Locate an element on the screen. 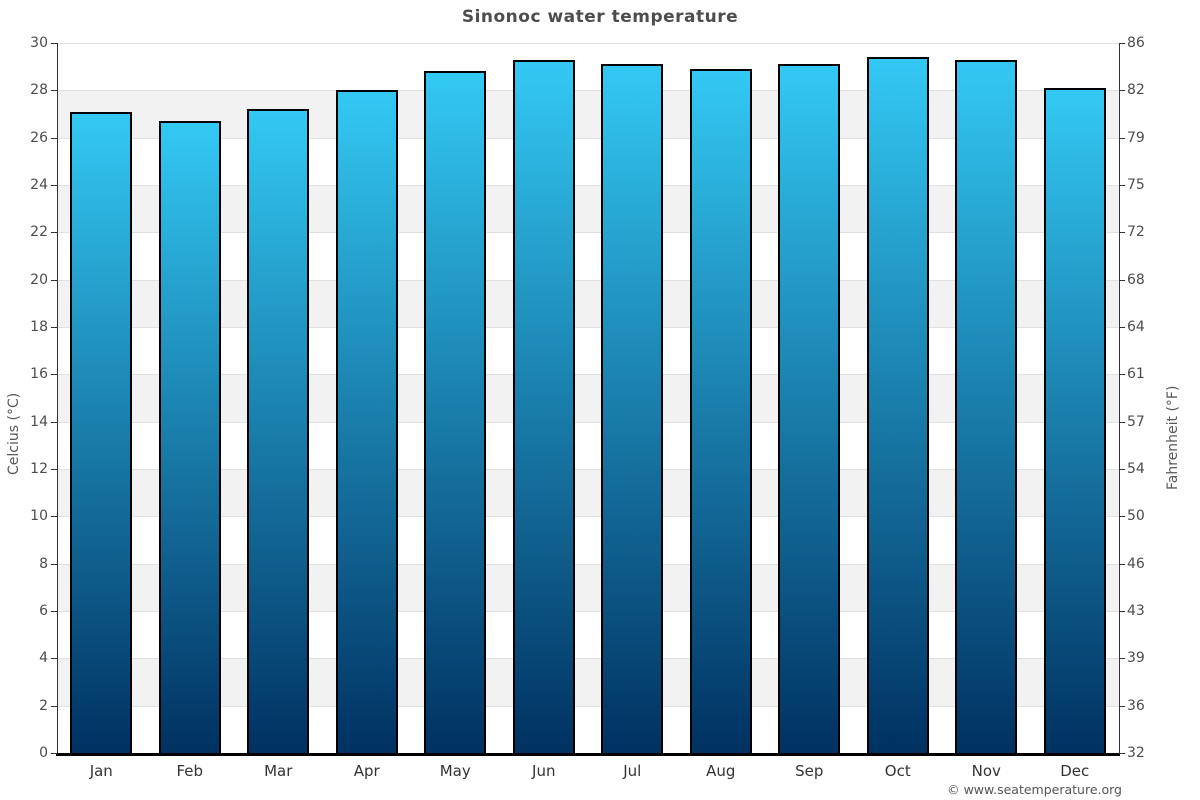 The image size is (1200, 800). fahrenheit-tick-label: 32 is located at coordinates (1136, 753).